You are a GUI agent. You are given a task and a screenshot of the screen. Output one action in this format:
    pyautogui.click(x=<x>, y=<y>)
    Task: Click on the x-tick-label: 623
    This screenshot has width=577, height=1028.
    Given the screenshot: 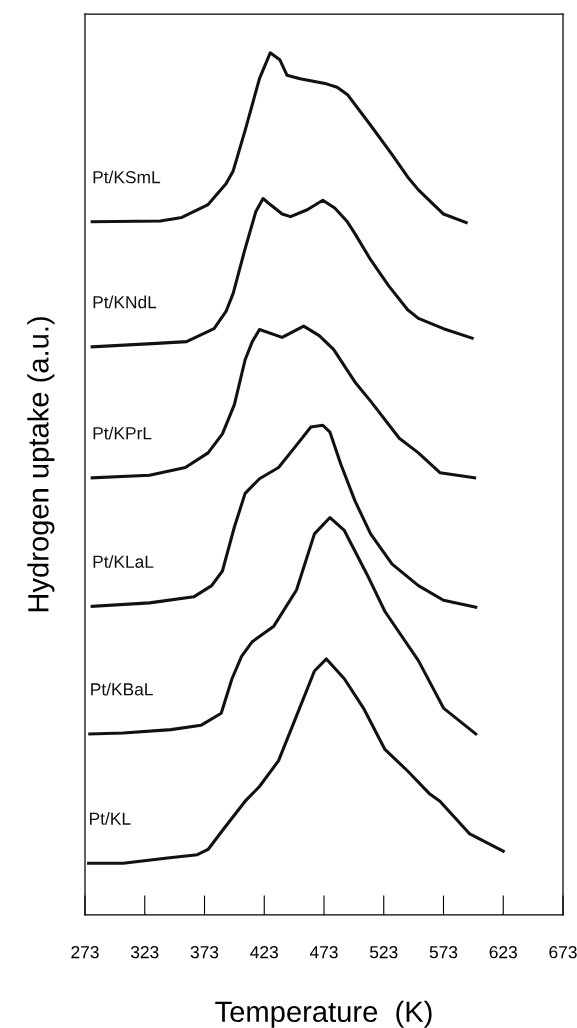 What is the action you would take?
    pyautogui.click(x=503, y=952)
    